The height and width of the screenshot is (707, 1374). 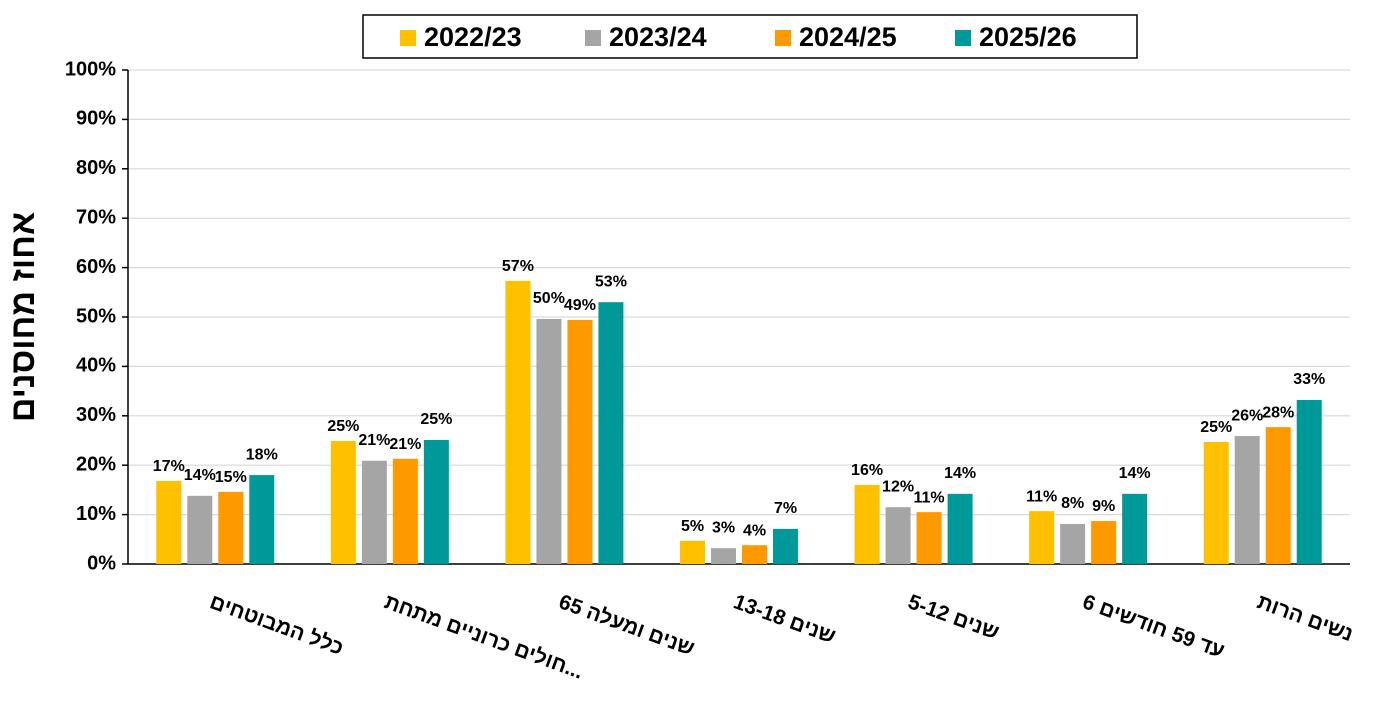 I want to click on data-label: 16%, so click(x=867, y=470).